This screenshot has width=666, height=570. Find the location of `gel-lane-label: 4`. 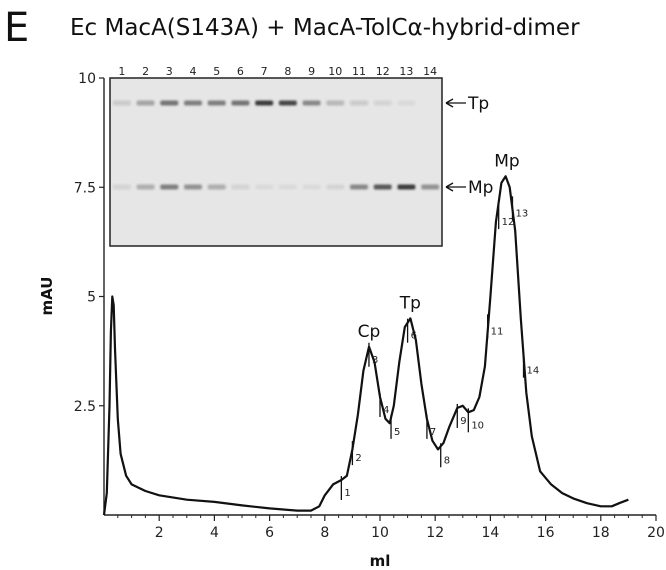

gel-lane-label: 4 is located at coordinates (193, 71).